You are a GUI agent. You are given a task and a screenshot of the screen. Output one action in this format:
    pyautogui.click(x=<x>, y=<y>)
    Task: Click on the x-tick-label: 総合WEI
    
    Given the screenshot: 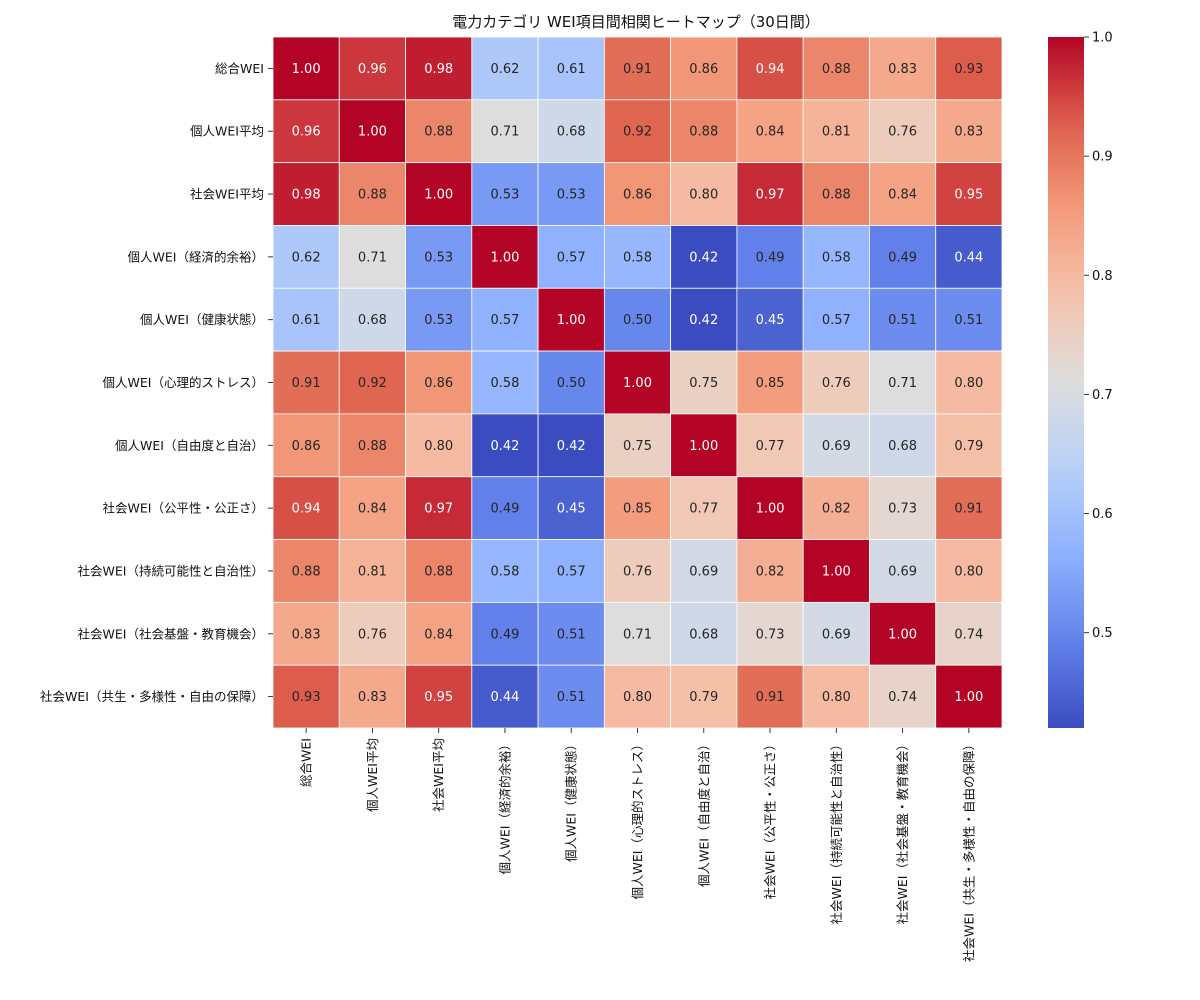 What is the action you would take?
    pyautogui.click(x=306, y=762)
    